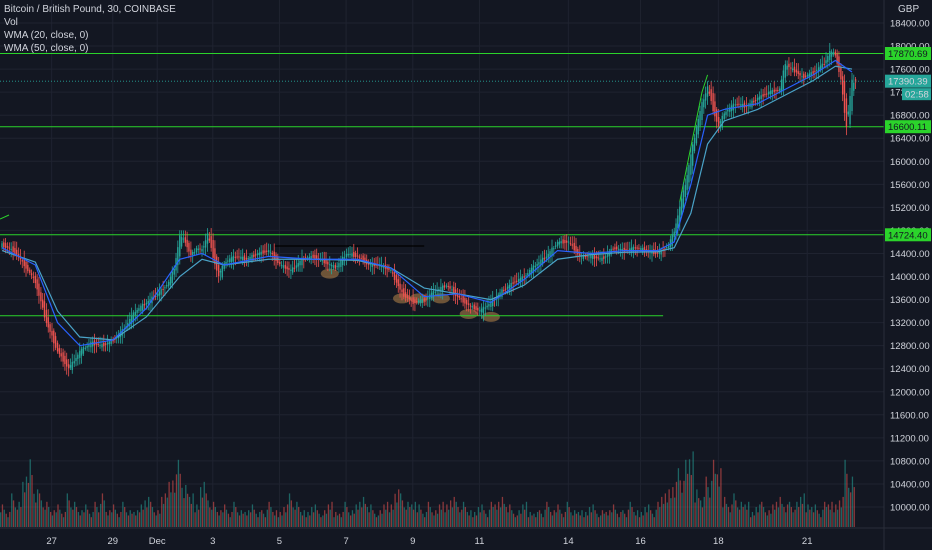  I want to click on last-price-label-bg, so click(908, 81).